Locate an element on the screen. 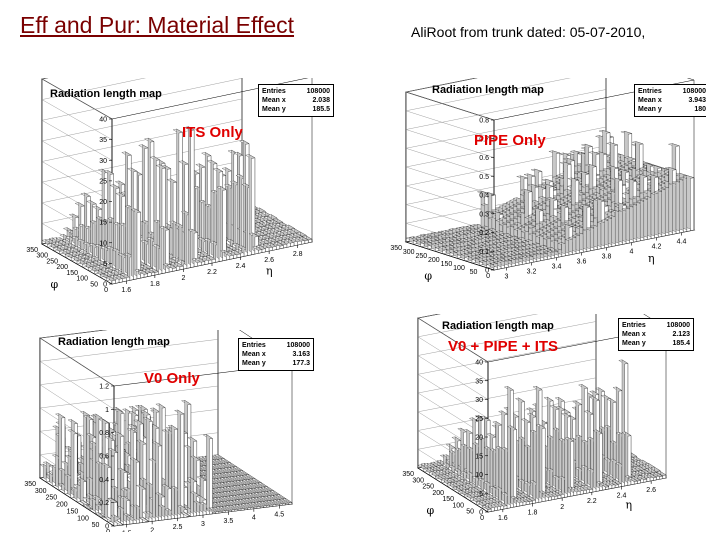  z-tick-label: 0.2 is located at coordinates (484, 233).